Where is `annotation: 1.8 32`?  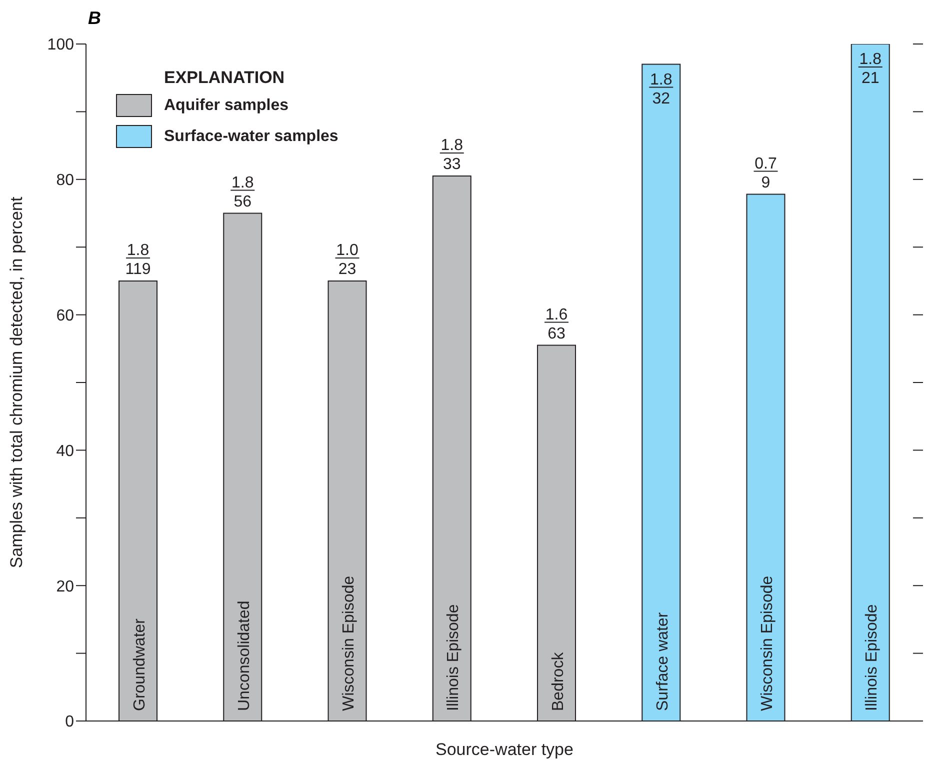 annotation: 1.8 32 is located at coordinates (661, 89).